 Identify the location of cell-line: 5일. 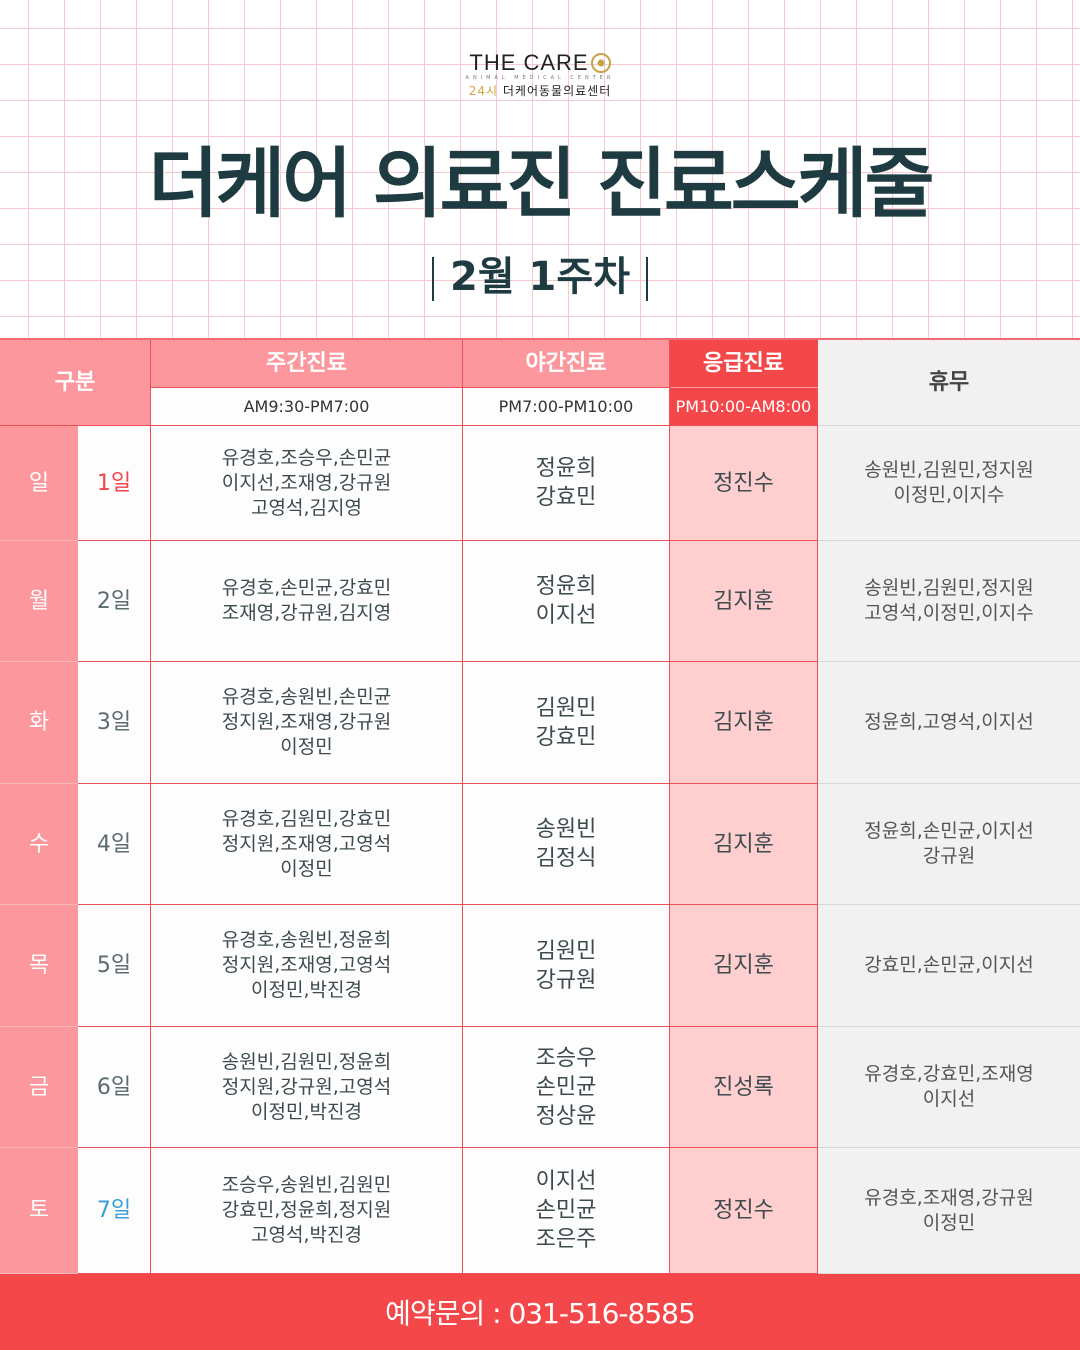
(114, 965).